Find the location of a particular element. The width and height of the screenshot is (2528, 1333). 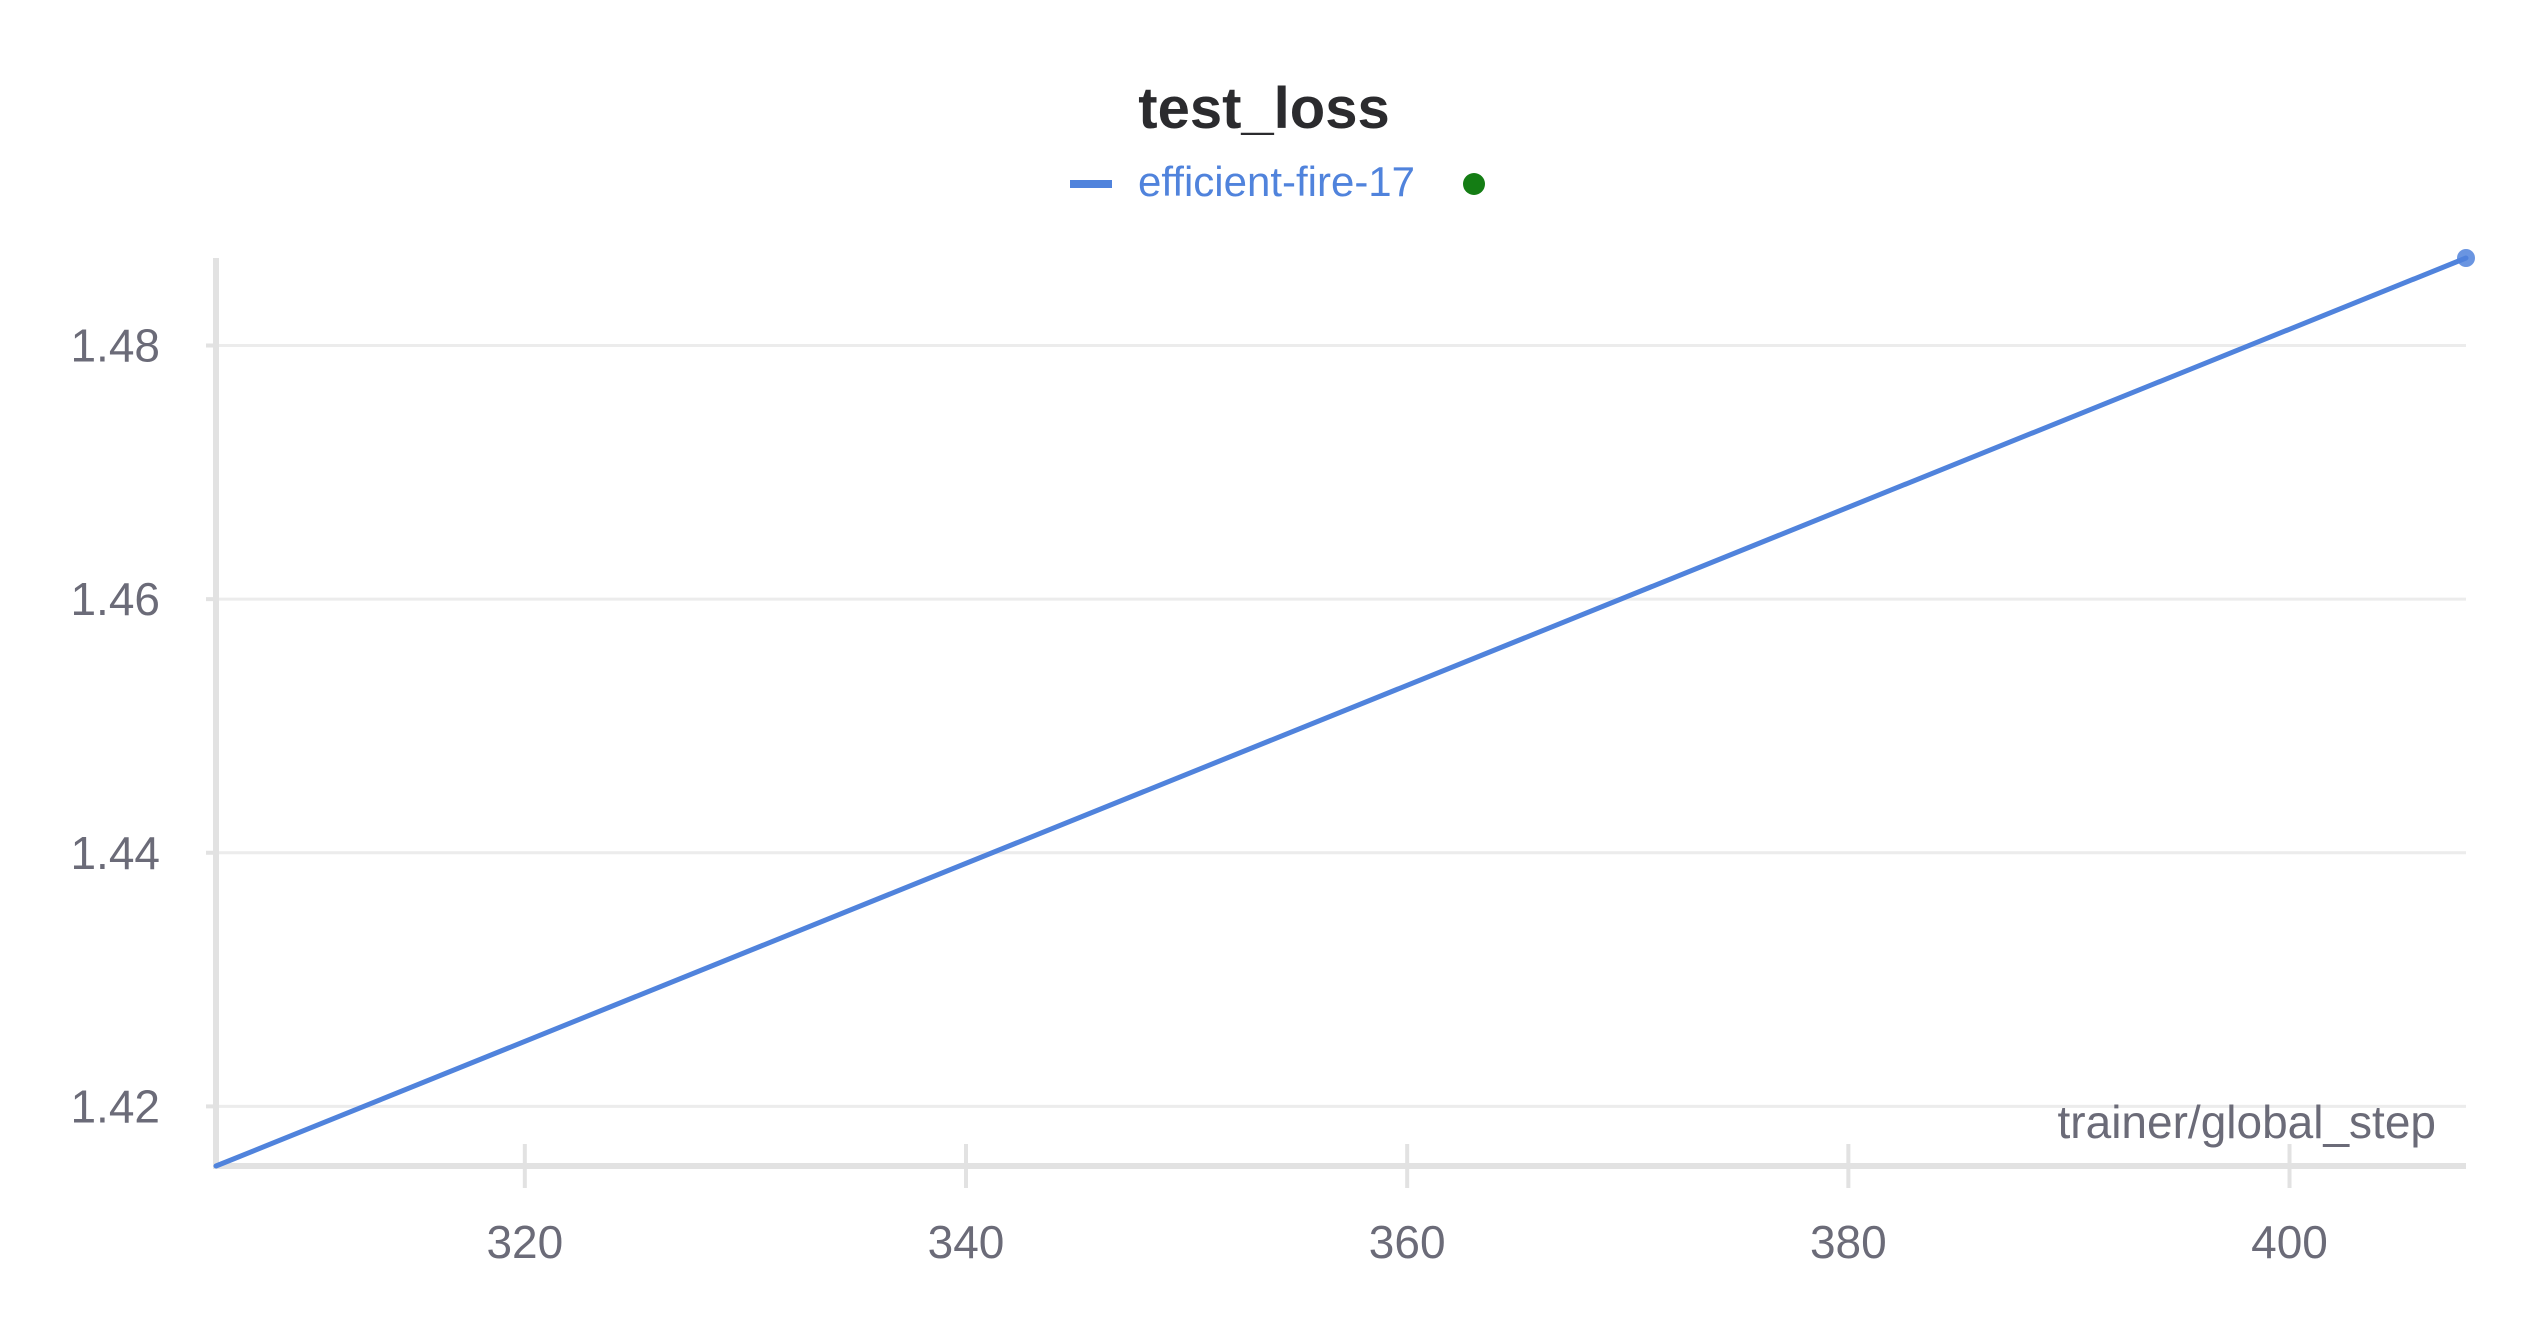

x-tick-label: 360 is located at coordinates (1407, 1242).